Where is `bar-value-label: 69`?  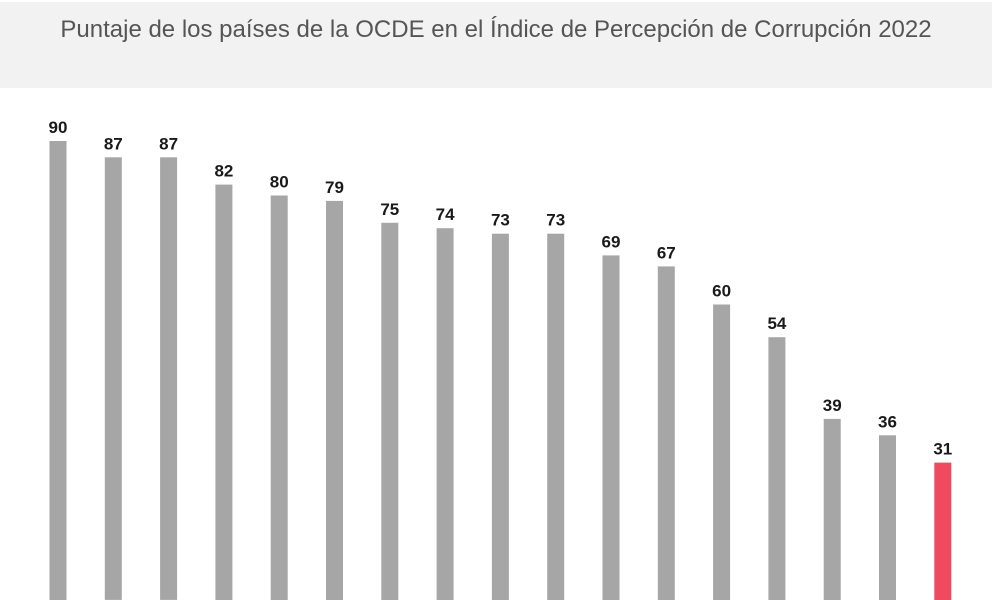
bar-value-label: 69 is located at coordinates (611, 241).